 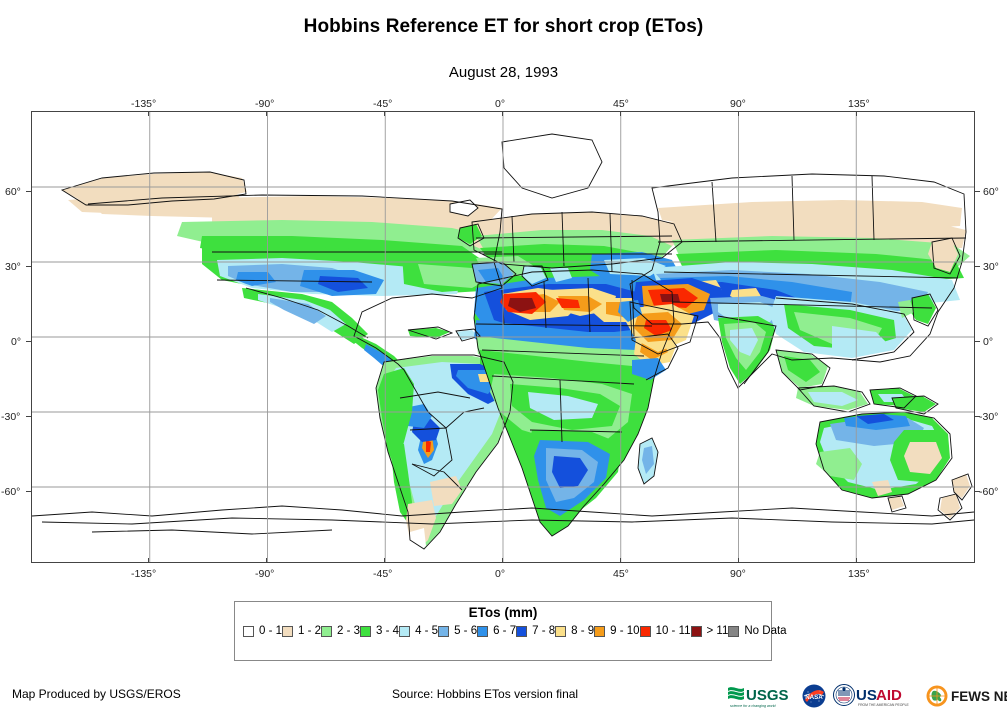 I want to click on agency-logos: USGS science for a changing world NASA, so click(x=866, y=696).